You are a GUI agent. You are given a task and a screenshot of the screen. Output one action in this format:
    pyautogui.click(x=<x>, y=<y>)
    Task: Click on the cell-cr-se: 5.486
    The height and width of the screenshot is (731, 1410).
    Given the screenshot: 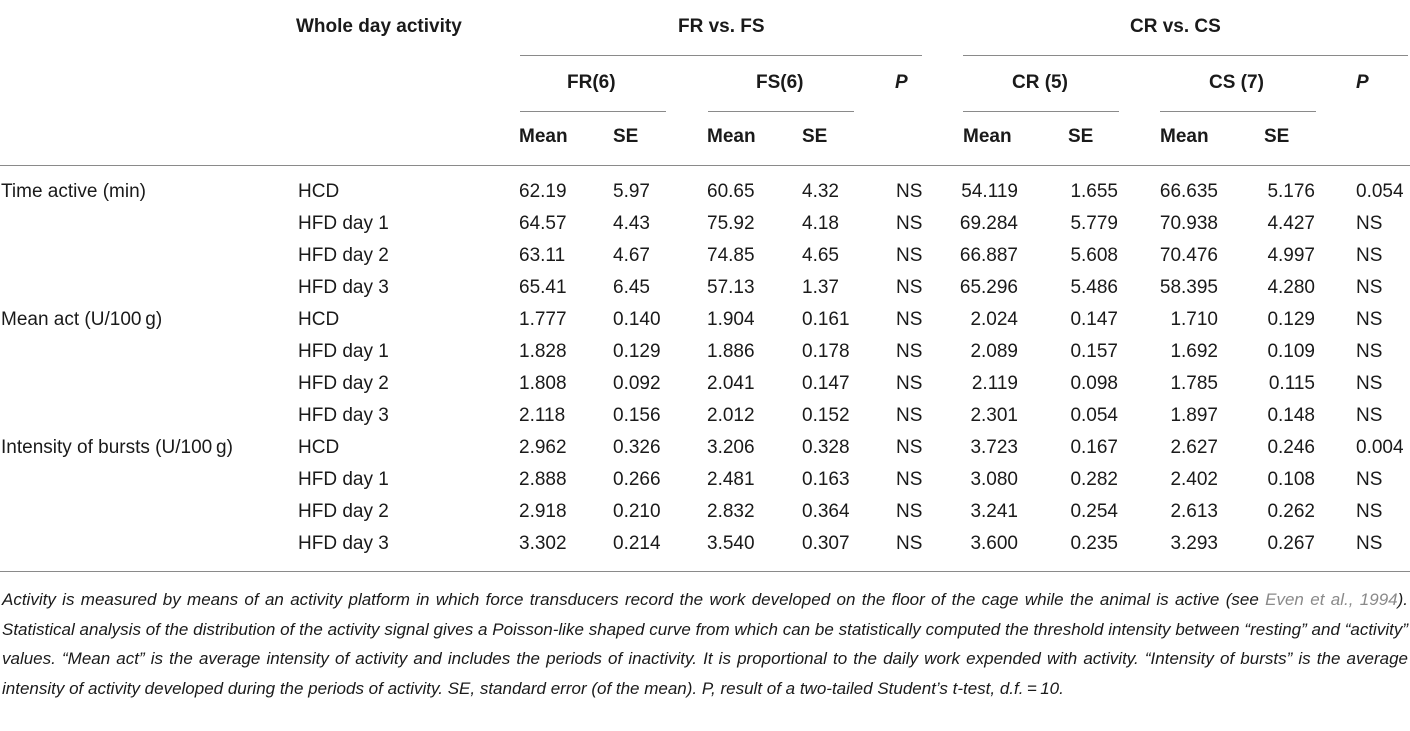 What is the action you would take?
    pyautogui.click(x=1094, y=287)
    